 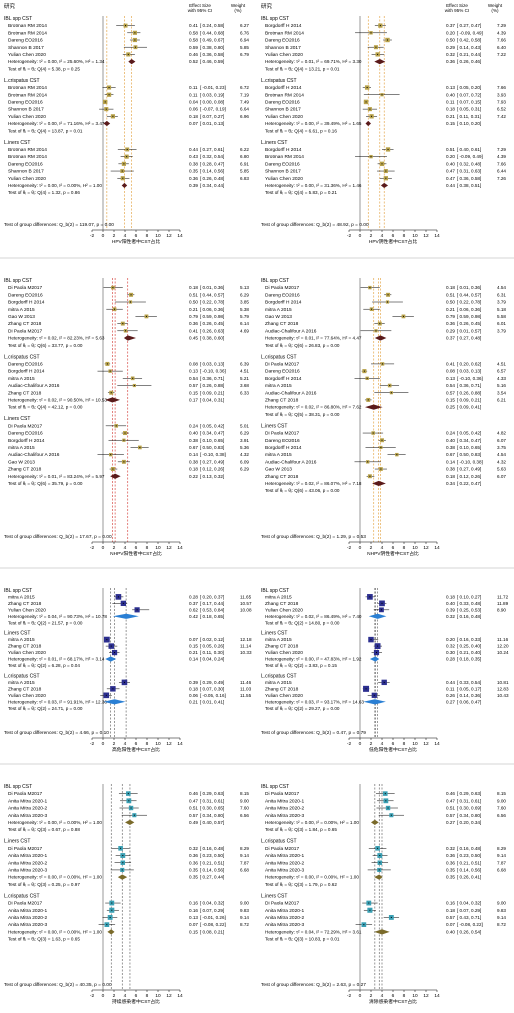 What do you see at coordinates (244, 903) in the screenshot?
I see `weight-value: 9.00` at bounding box center [244, 903].